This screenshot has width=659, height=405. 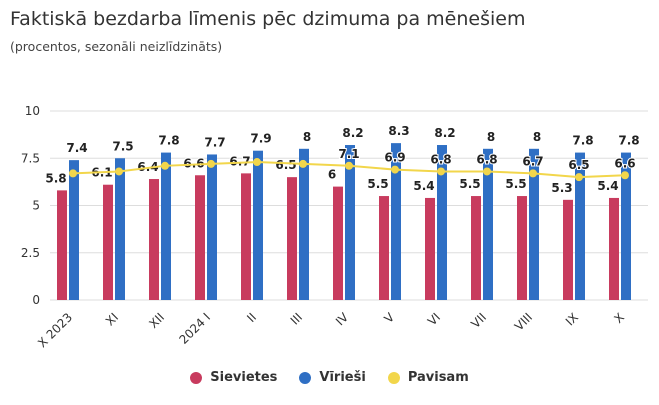 I want to click on data-label-pavisam: 6.9, so click(x=394, y=158).